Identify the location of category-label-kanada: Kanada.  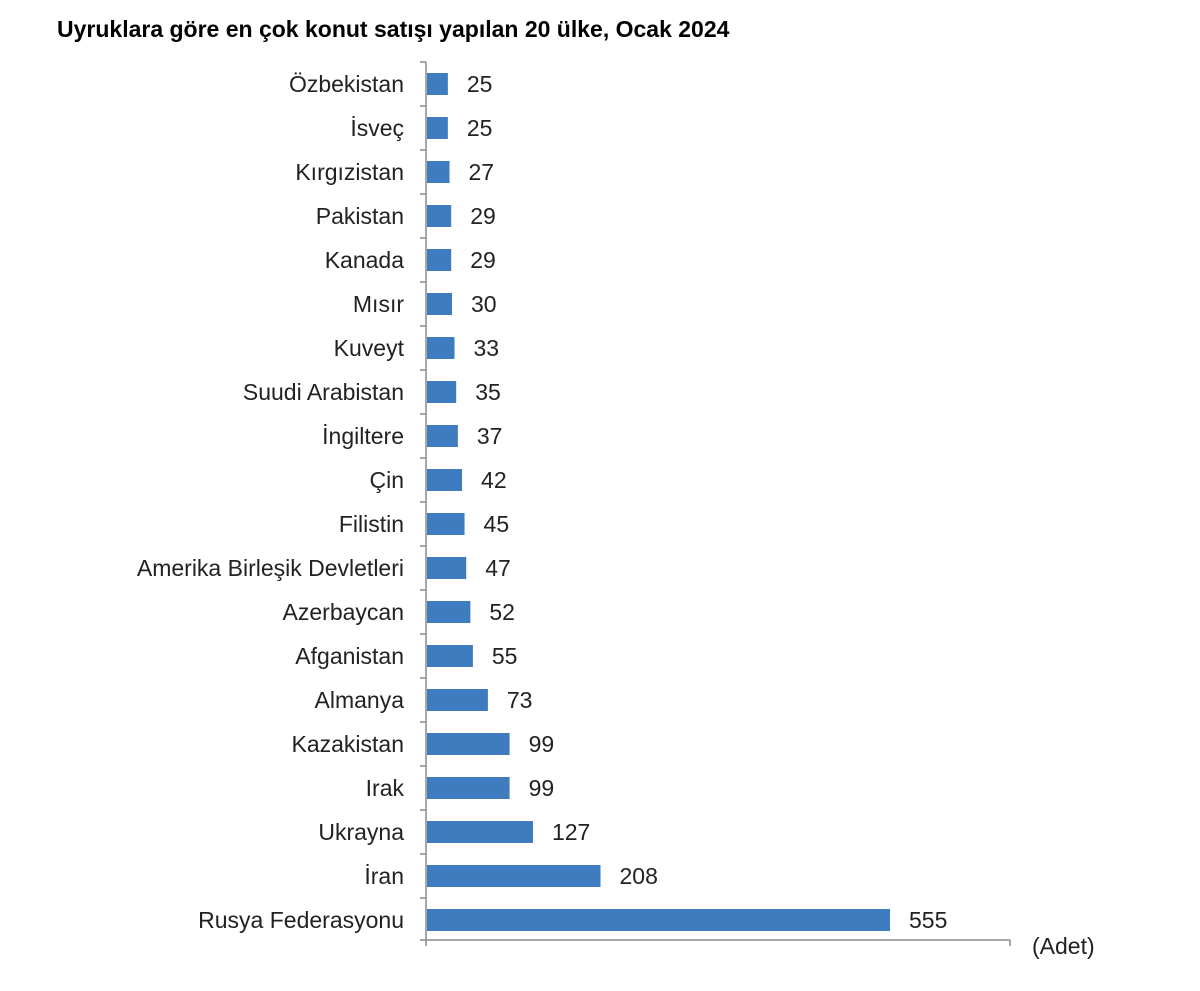
(365, 260).